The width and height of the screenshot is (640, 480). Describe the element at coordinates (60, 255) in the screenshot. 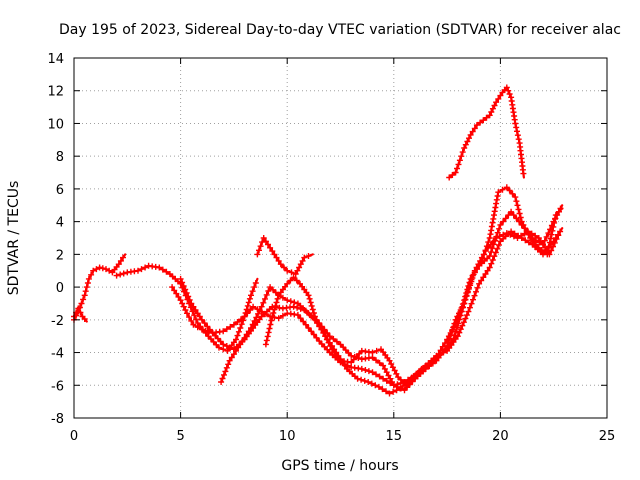

I see `y-tick-label: 2` at that location.